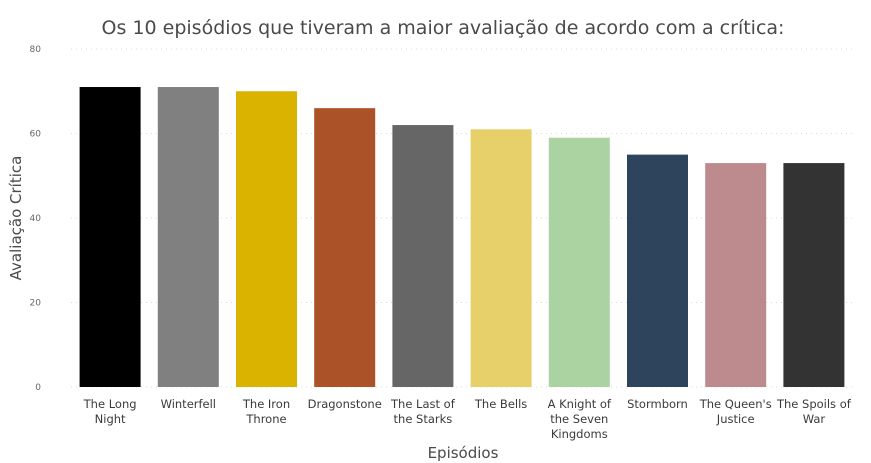 This screenshot has width=871, height=463. I want to click on x-category-label-line: the Starks, so click(423, 419).